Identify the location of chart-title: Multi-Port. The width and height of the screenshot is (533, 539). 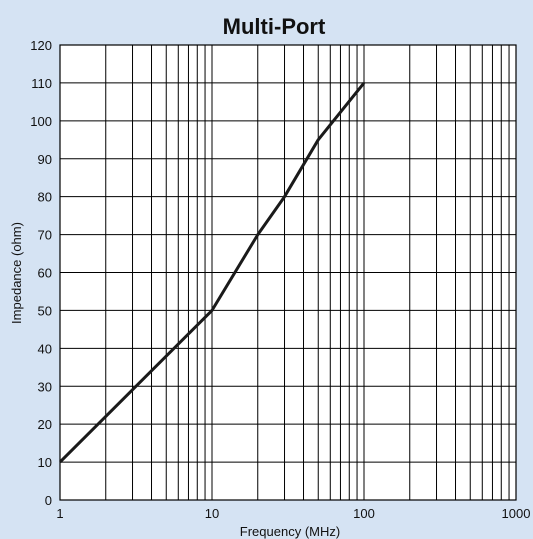
(274, 26).